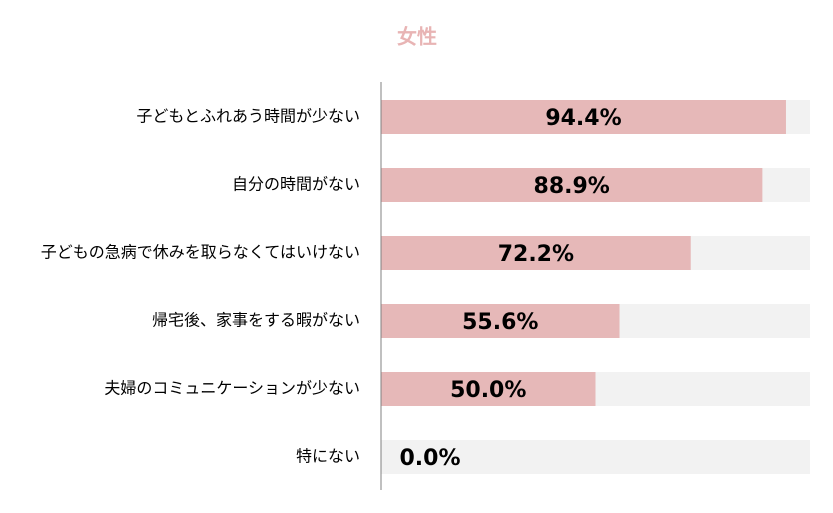  Describe the element at coordinates (232, 388) in the screenshot. I see `category-label: 夫婦のコミュニケーションが少ない` at that location.